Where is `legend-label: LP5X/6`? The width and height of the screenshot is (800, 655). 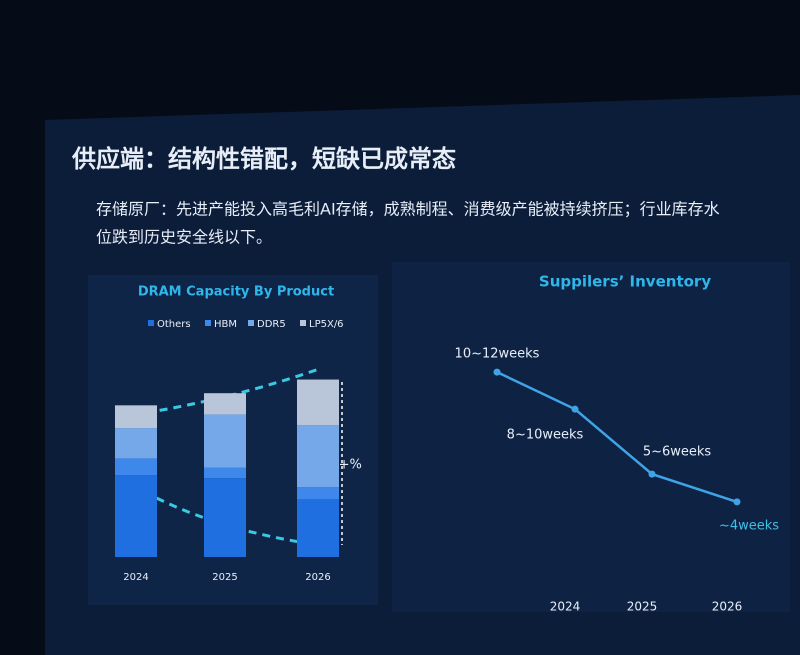 legend-label: LP5X/6 is located at coordinates (326, 324).